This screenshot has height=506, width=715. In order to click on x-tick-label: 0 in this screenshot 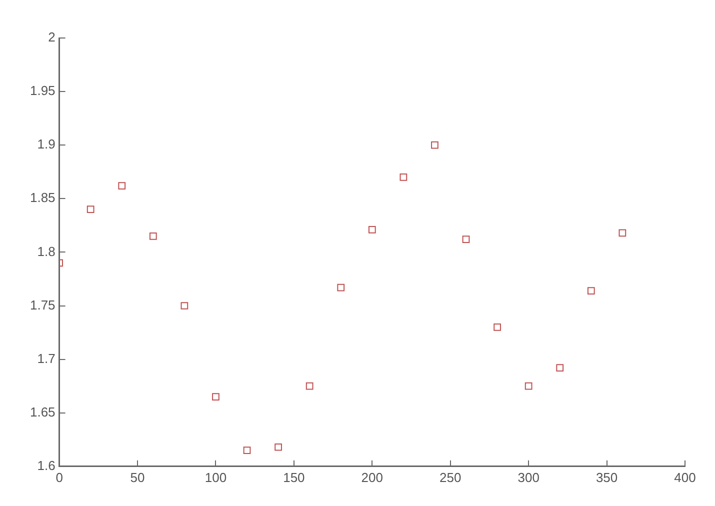, I will do `click(59, 477)`.